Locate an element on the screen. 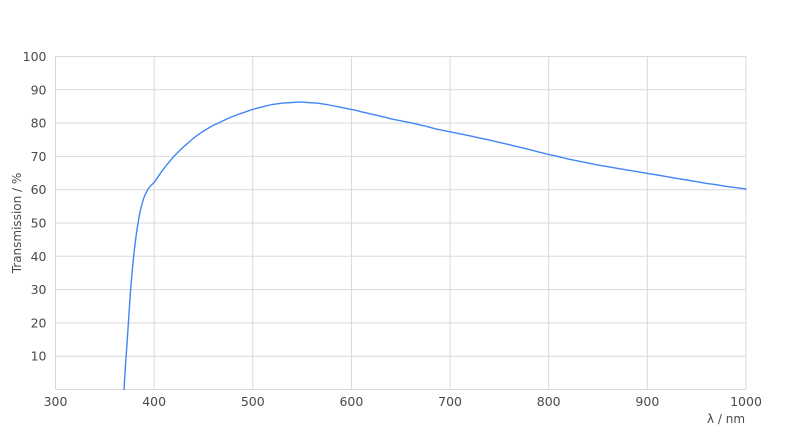 Image resolution: width=800 pixels, height=446 pixels. y-tick-label: 60 is located at coordinates (39, 189).